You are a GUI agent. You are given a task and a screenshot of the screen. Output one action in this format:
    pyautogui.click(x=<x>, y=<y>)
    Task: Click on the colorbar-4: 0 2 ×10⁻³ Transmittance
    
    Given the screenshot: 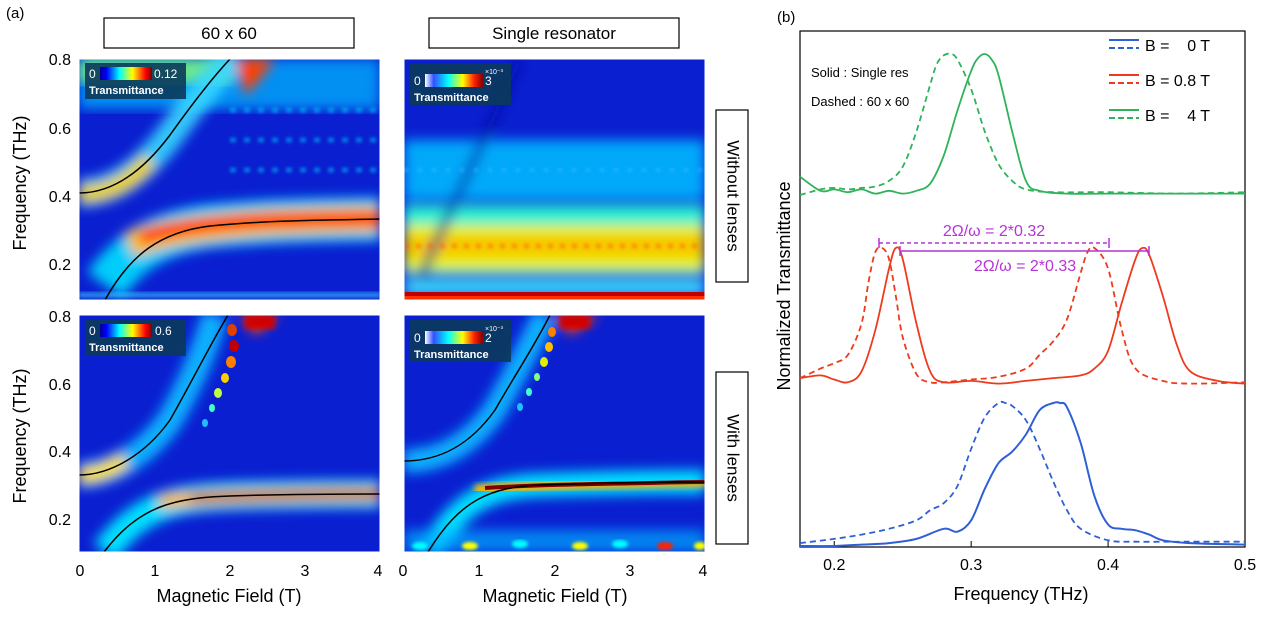 What is the action you would take?
    pyautogui.click(x=460, y=341)
    